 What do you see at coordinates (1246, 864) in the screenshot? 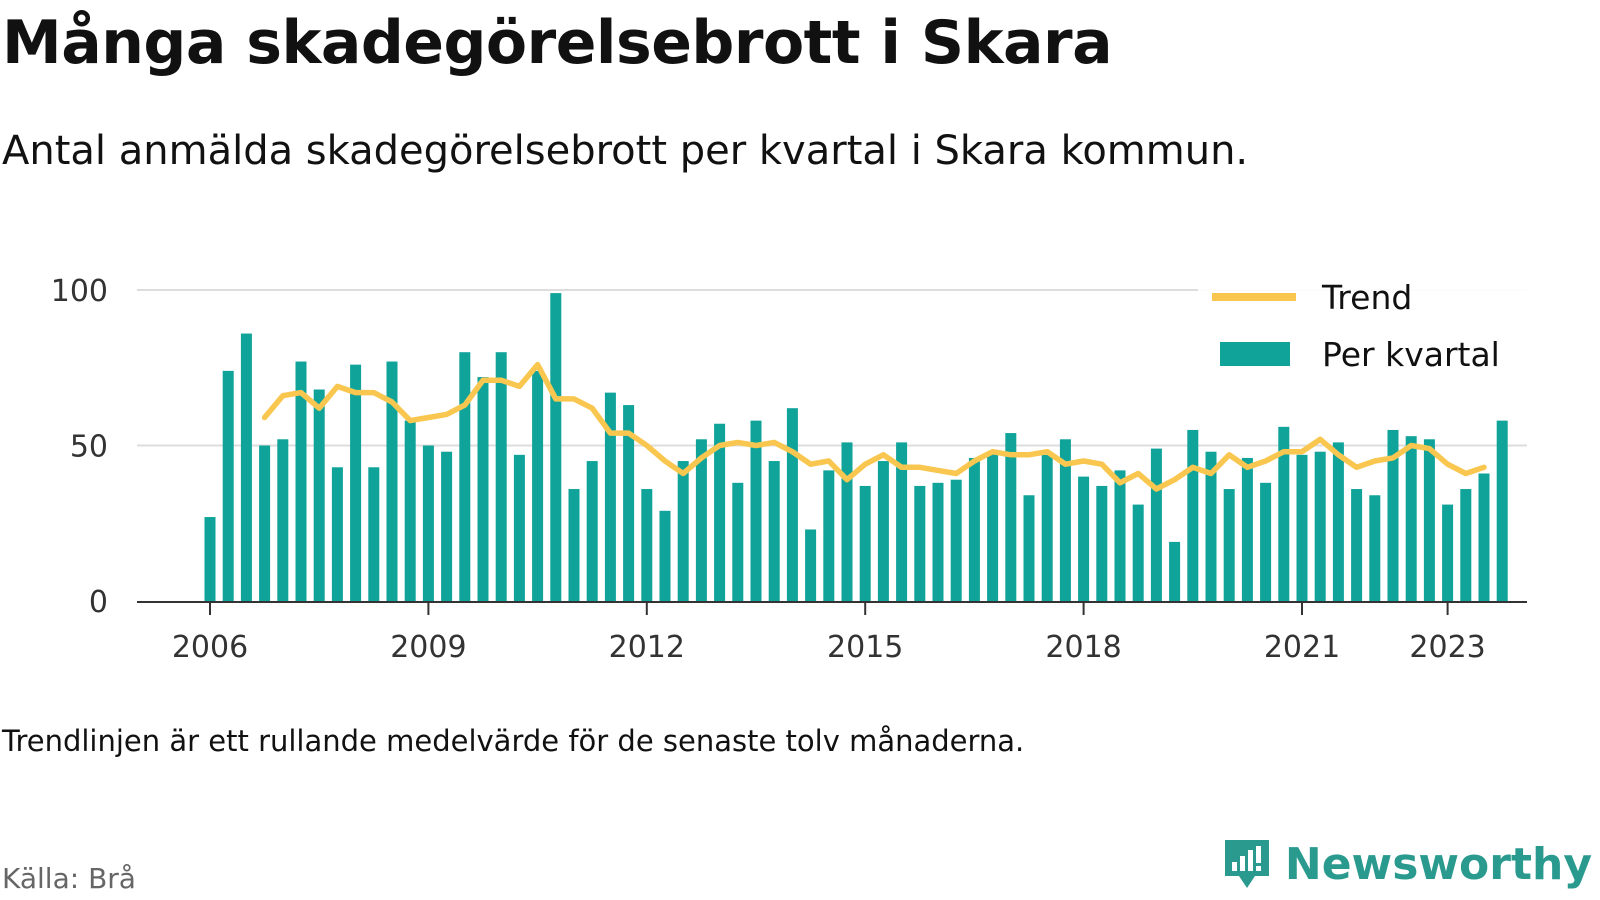
I see `newsworthy-icon` at bounding box center [1246, 864].